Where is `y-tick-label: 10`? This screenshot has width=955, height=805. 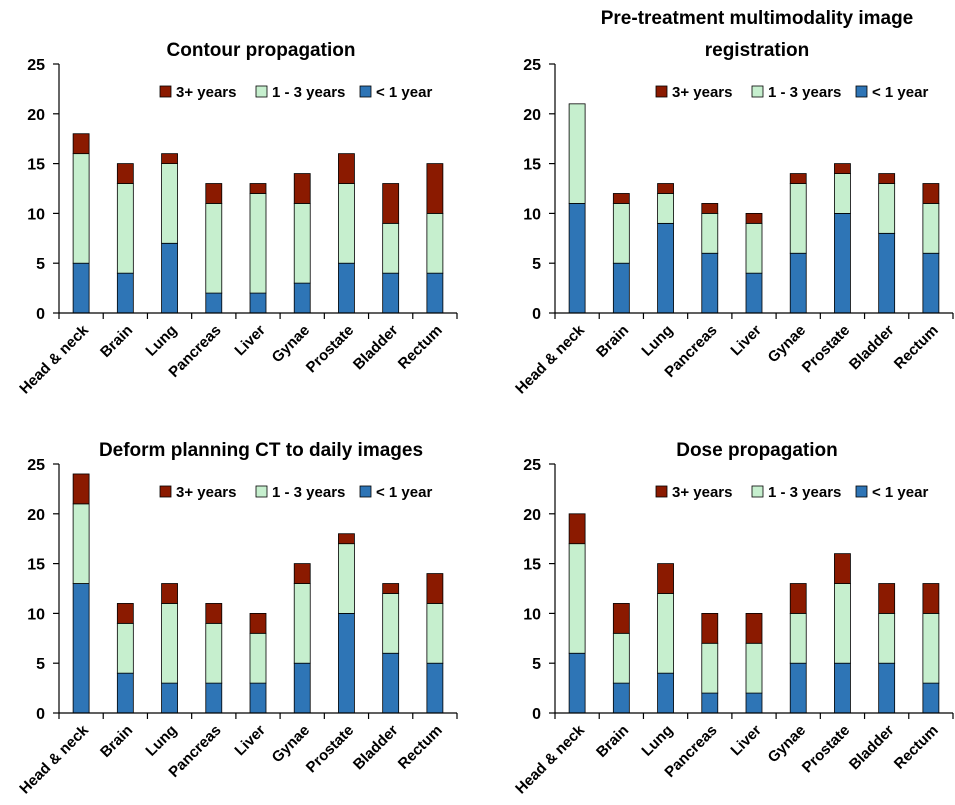
y-tick-label: 10 is located at coordinates (532, 614).